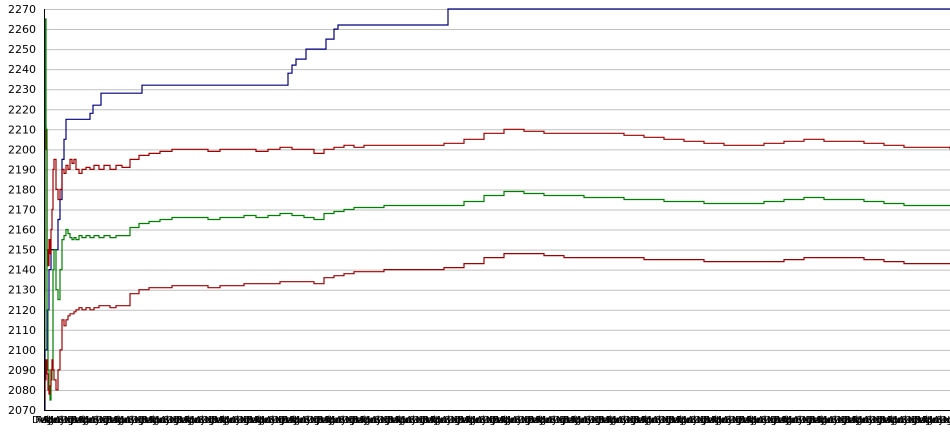  Describe the element at coordinates (22, 149) in the screenshot. I see `y-tick-label: 2200` at that location.